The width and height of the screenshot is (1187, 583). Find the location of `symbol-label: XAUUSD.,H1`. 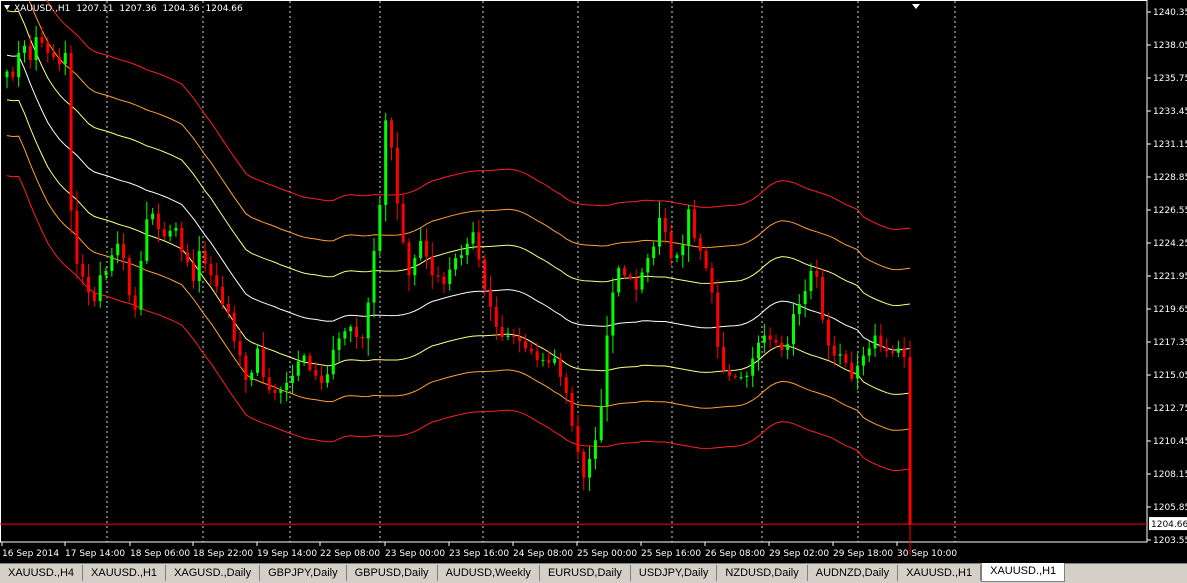

symbol-label: XAUUSD.,H1 is located at coordinates (42, 9).